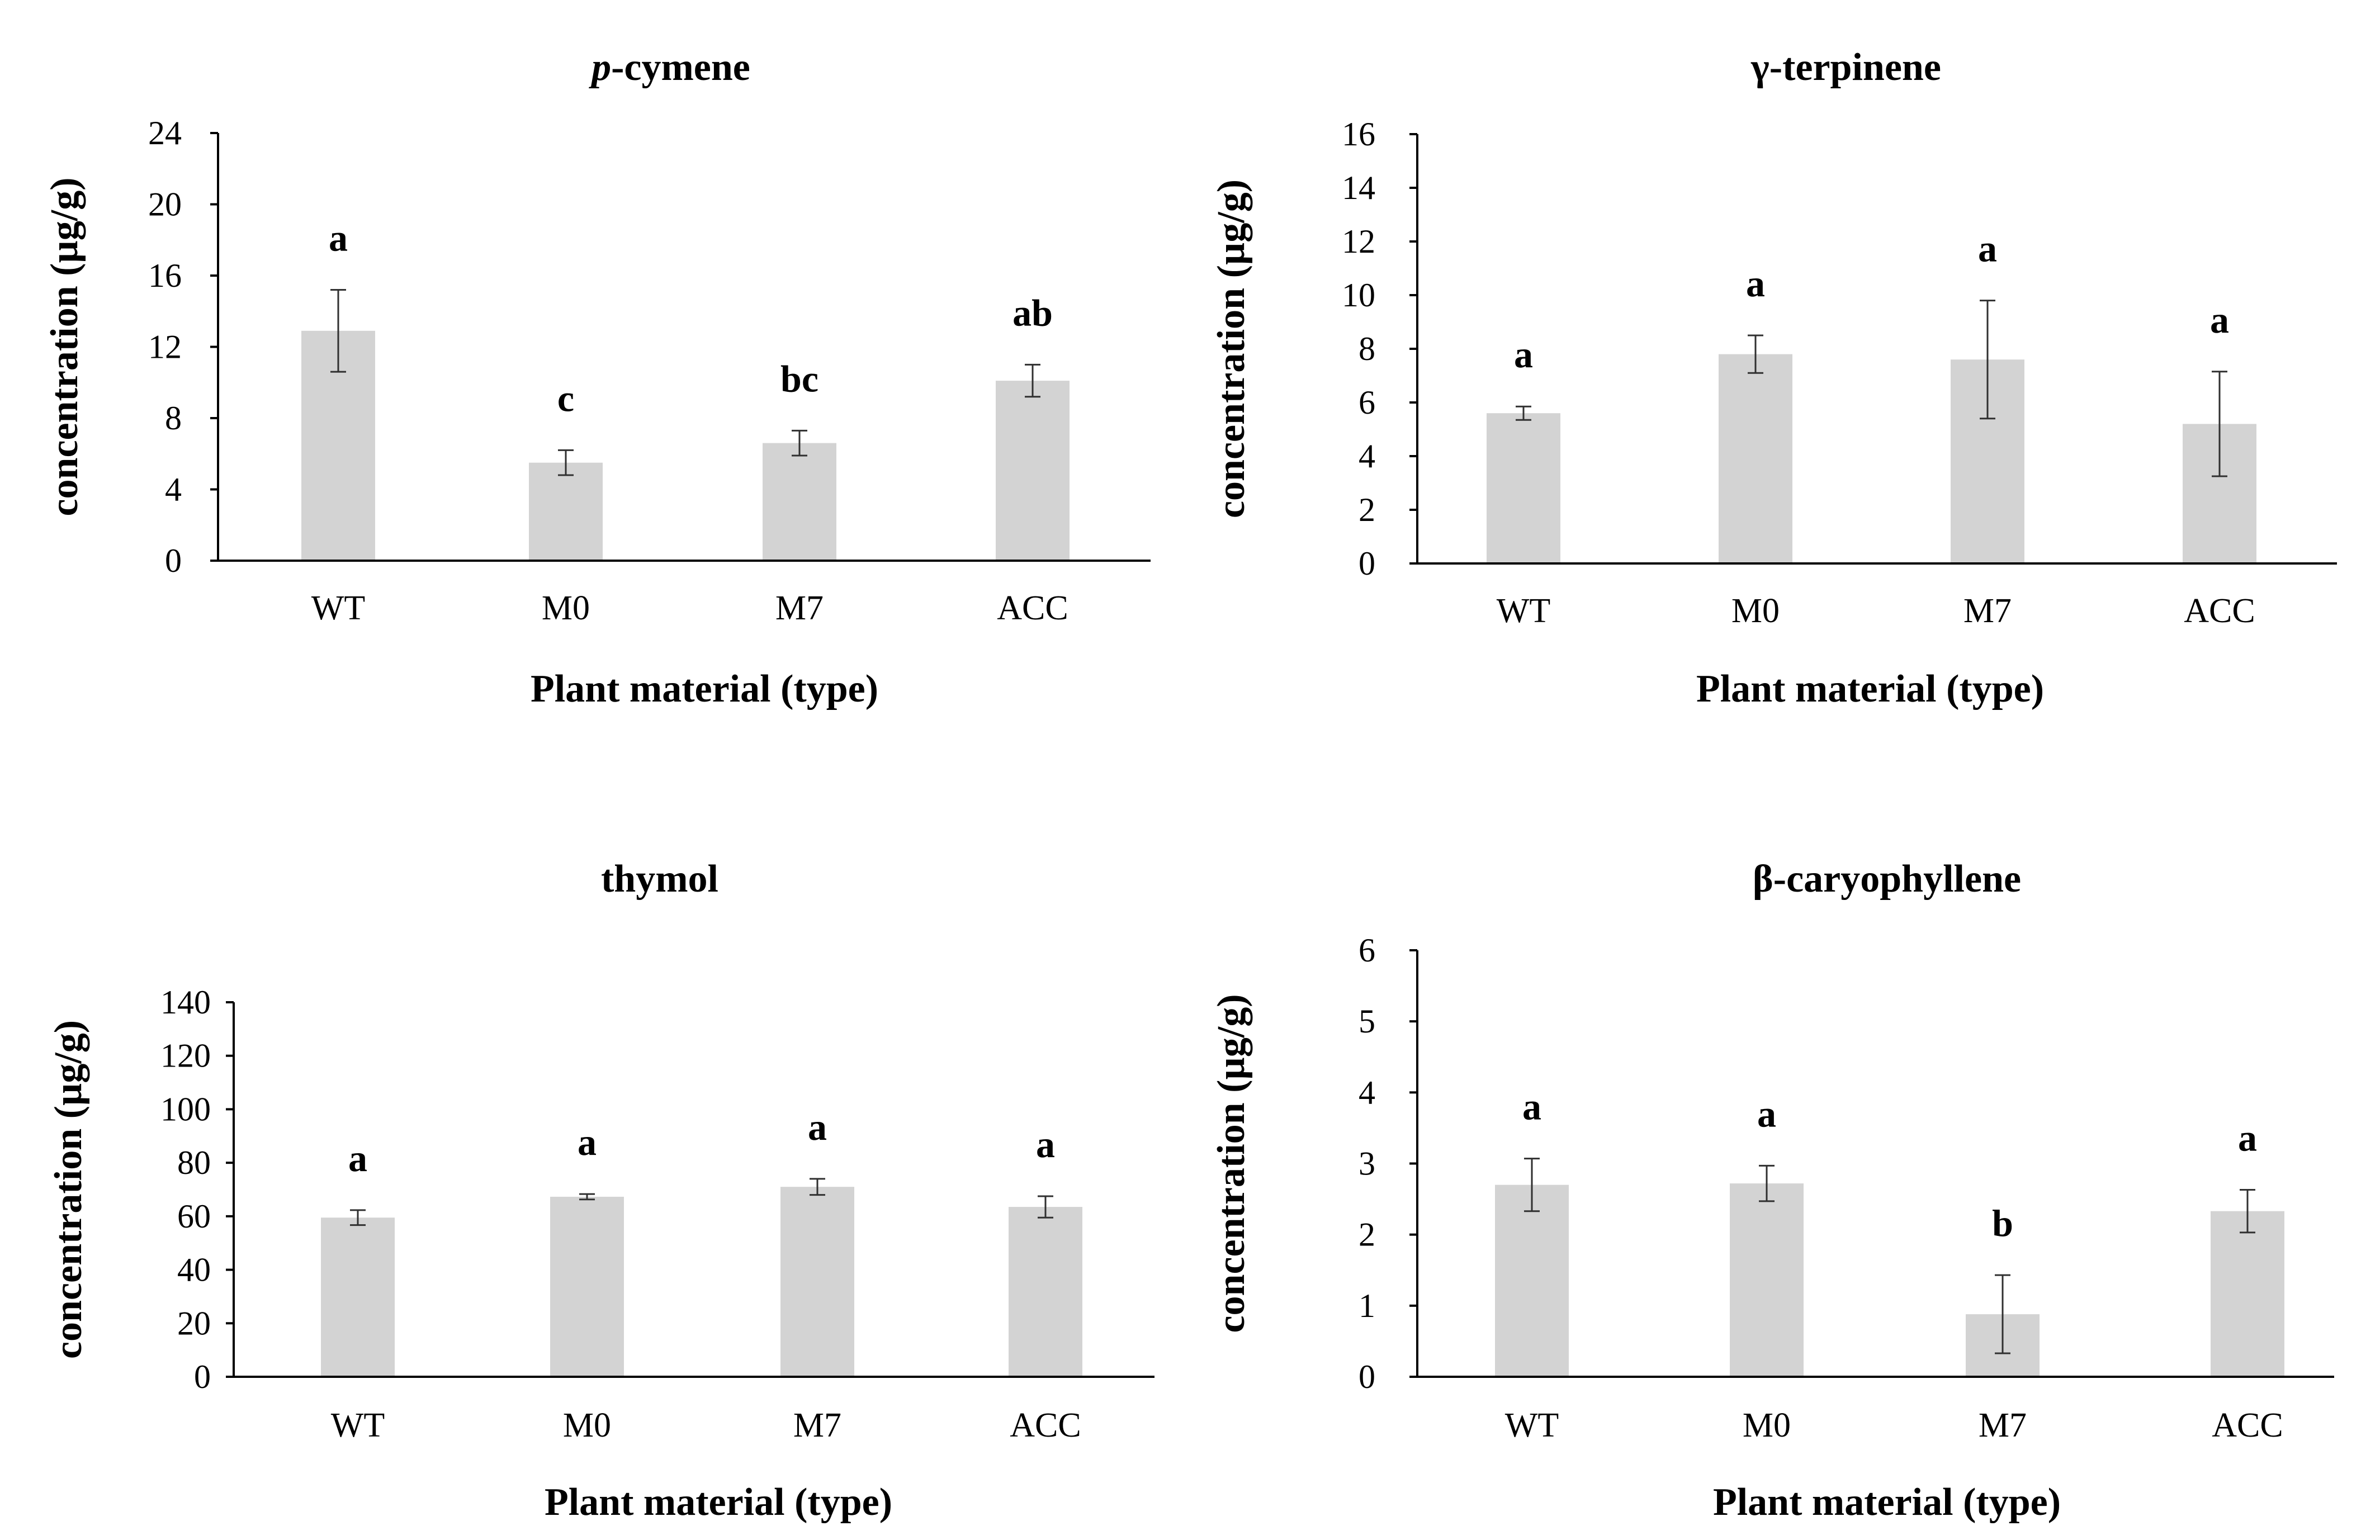 The width and height of the screenshot is (2380, 1540). What do you see at coordinates (1767, 1425) in the screenshot?
I see `chart4-x-tick-label-M0: M0` at bounding box center [1767, 1425].